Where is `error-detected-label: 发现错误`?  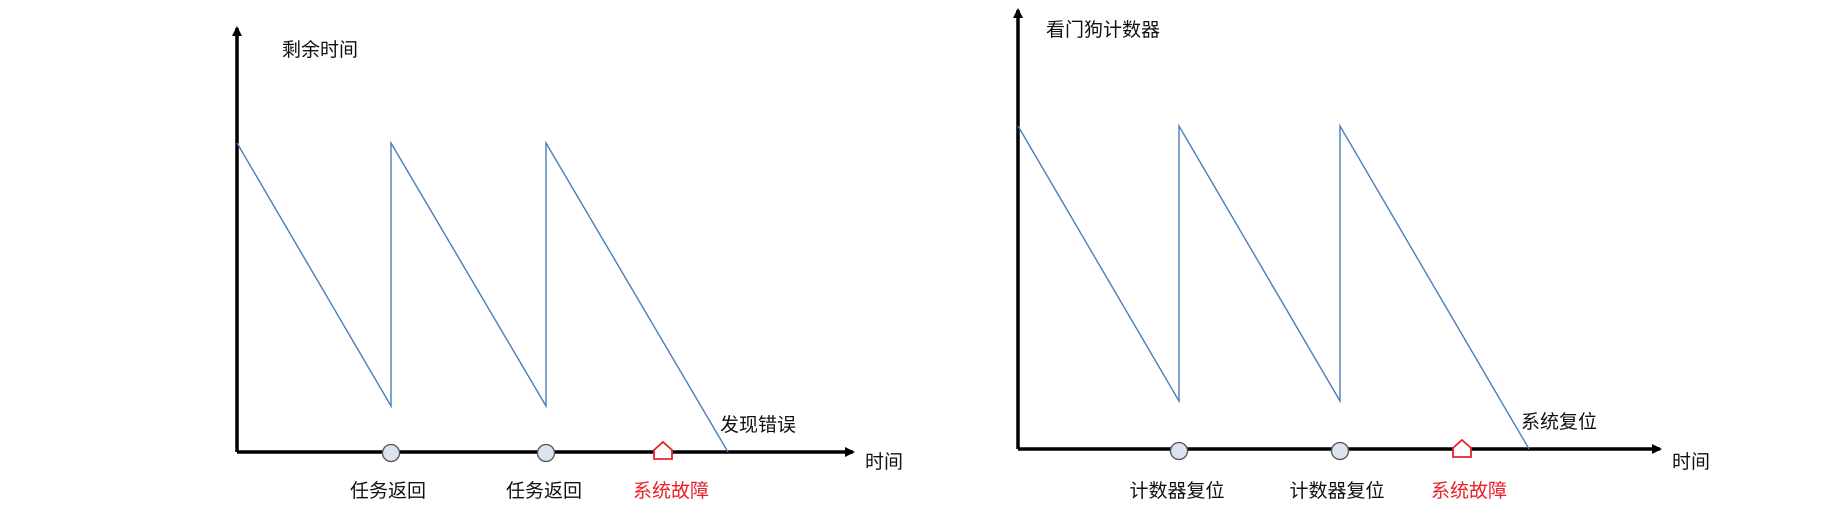
error-detected-label: 发现错误 is located at coordinates (758, 425).